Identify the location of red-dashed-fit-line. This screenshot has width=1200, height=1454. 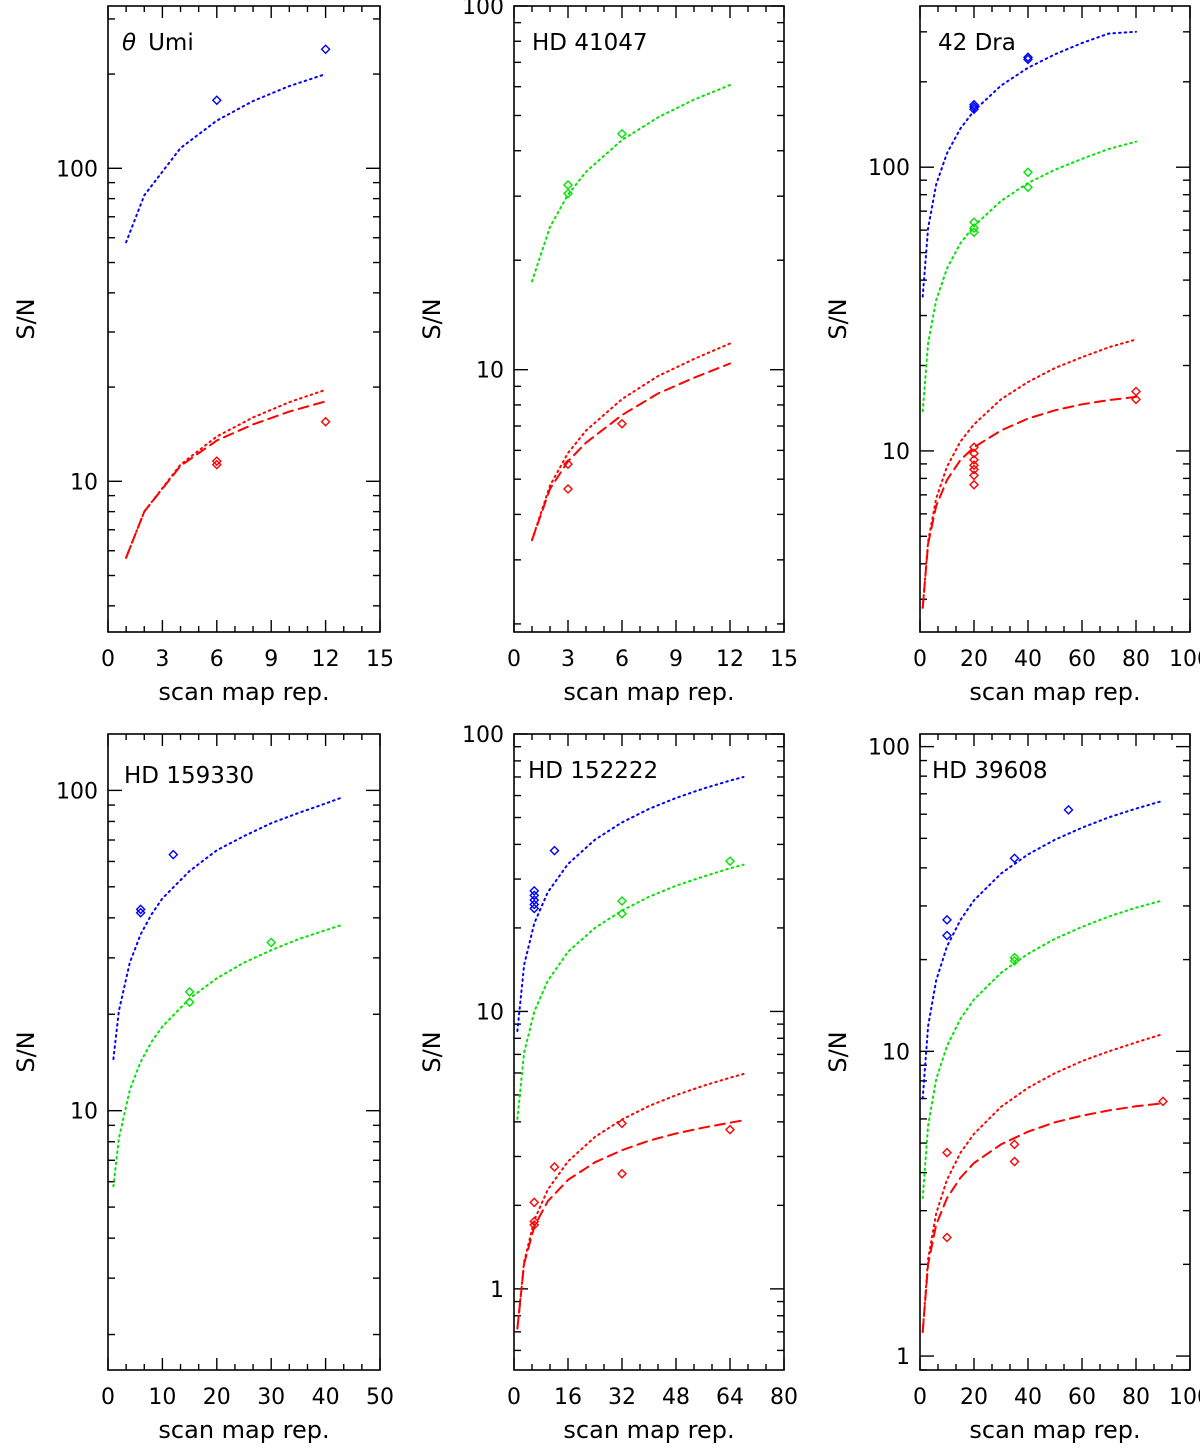
(630, 1224).